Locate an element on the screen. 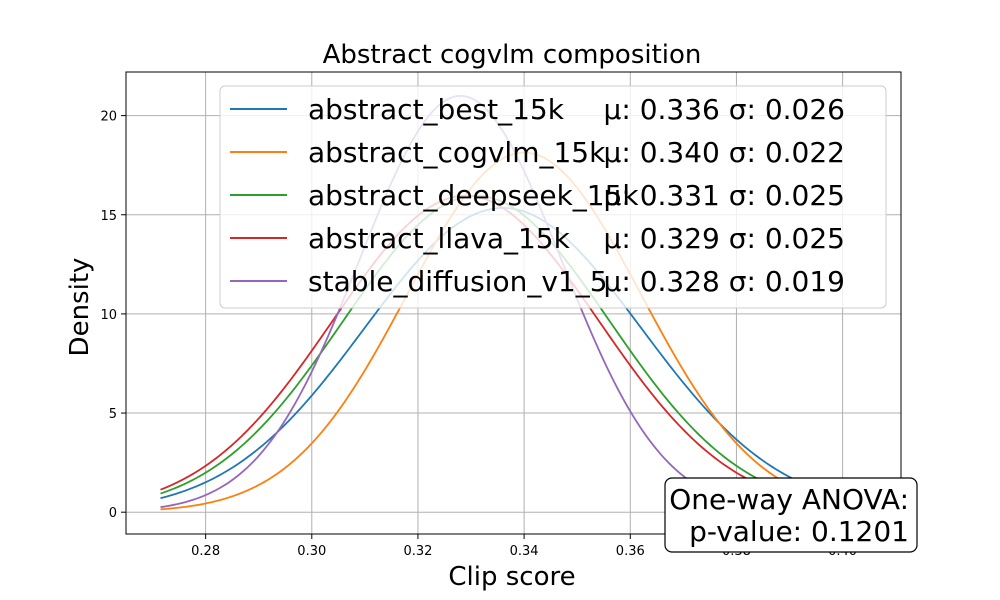  legend-stats: μ: 0.336 σ: 0.026 is located at coordinates (724, 109).